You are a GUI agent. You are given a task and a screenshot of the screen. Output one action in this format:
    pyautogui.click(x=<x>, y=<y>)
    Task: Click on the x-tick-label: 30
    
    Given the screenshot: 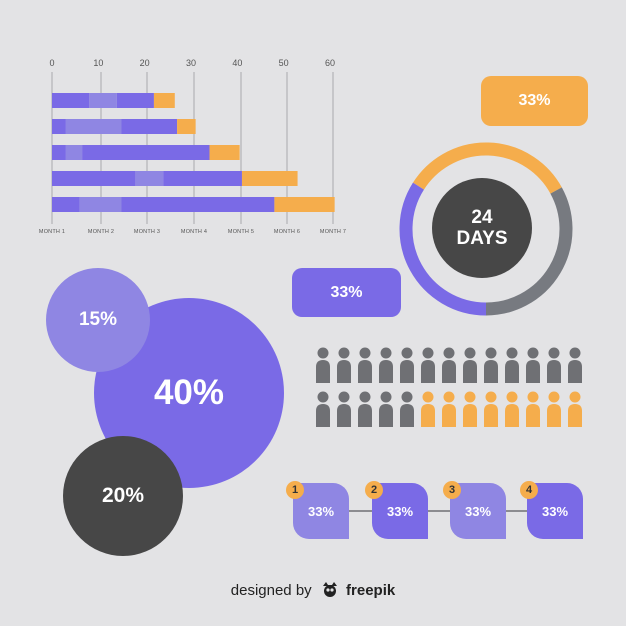 What is the action you would take?
    pyautogui.click(x=191, y=63)
    